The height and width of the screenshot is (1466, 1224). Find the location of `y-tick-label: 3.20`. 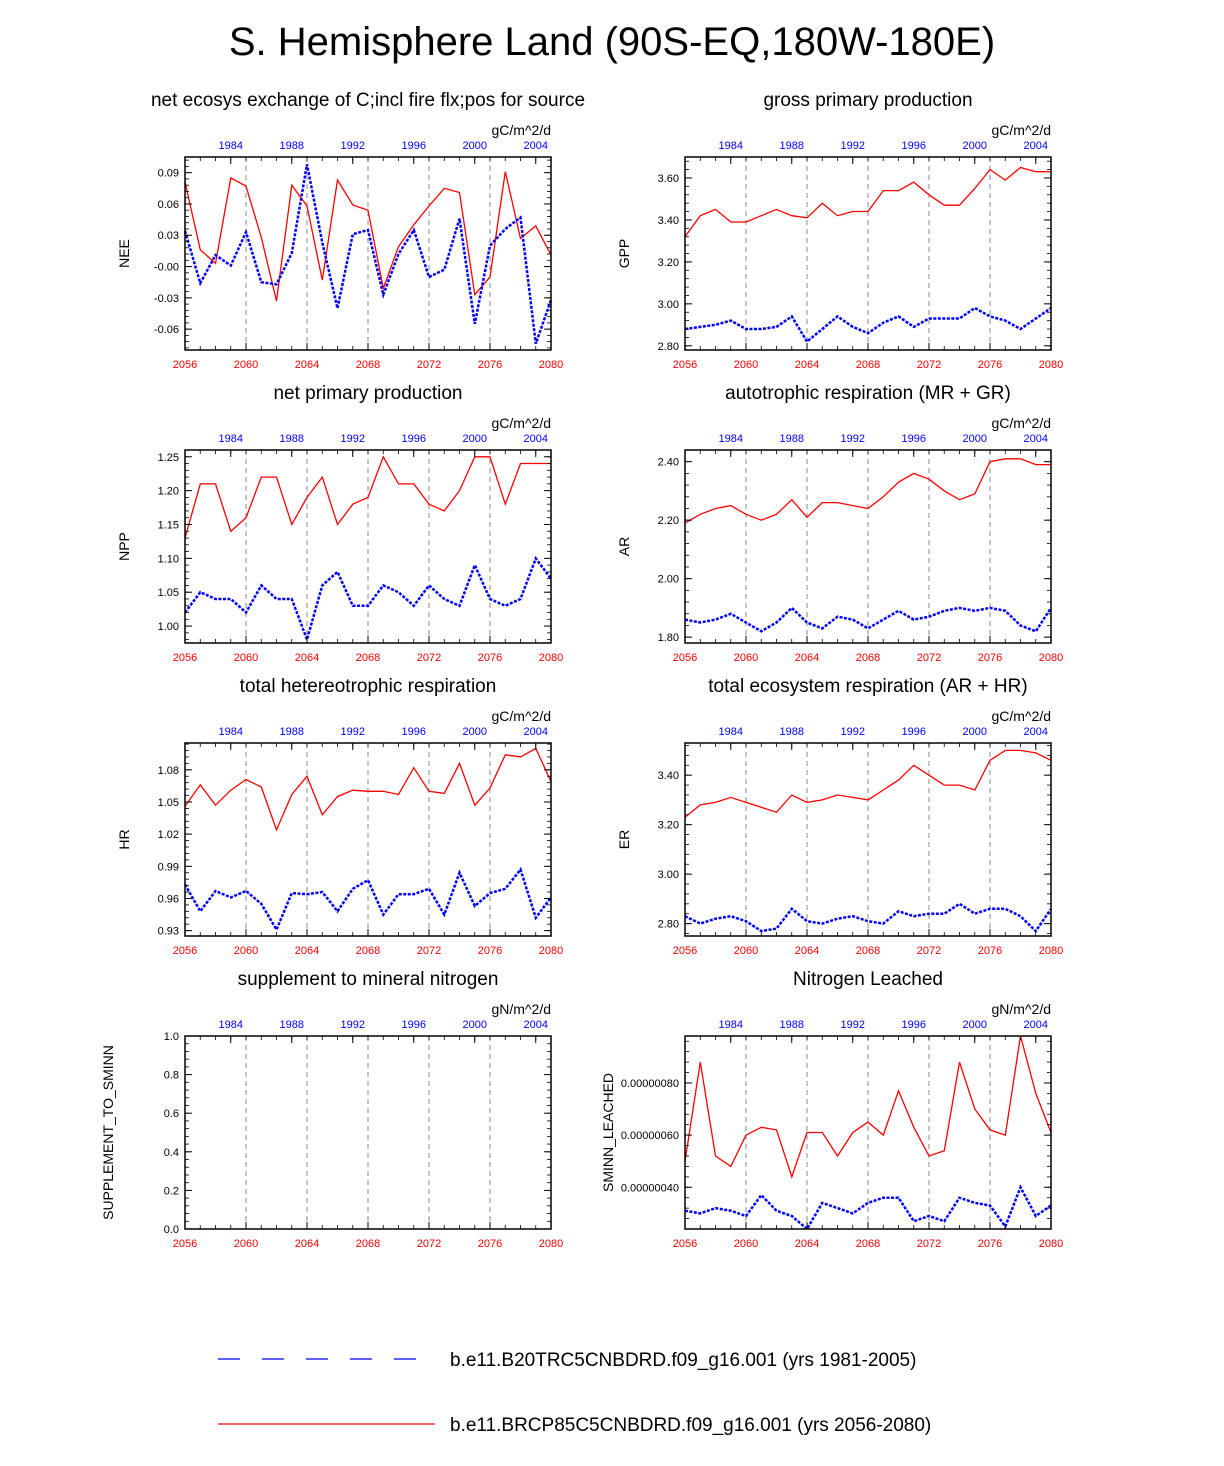

y-tick-label: 3.20 is located at coordinates (668, 826).